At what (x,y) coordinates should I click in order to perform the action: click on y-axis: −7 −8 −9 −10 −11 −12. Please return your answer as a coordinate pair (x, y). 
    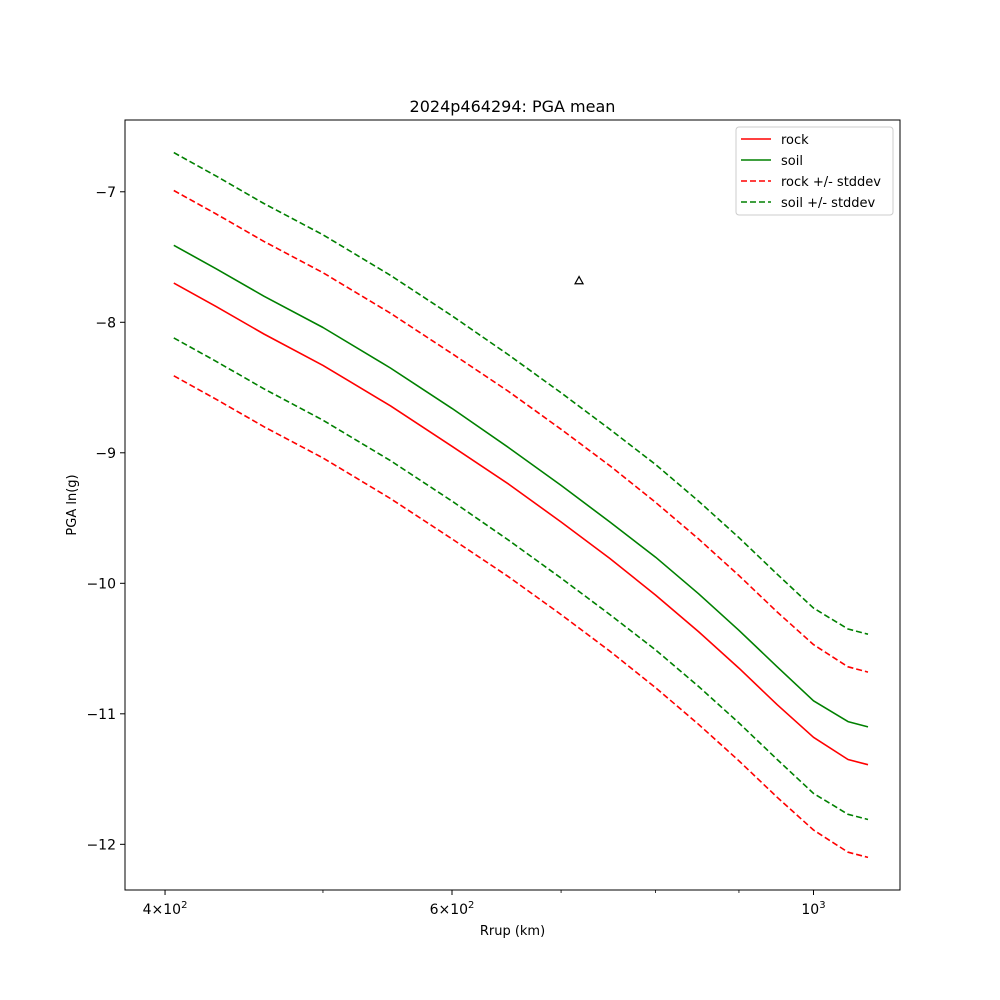
    Looking at the image, I should click on (105, 519).